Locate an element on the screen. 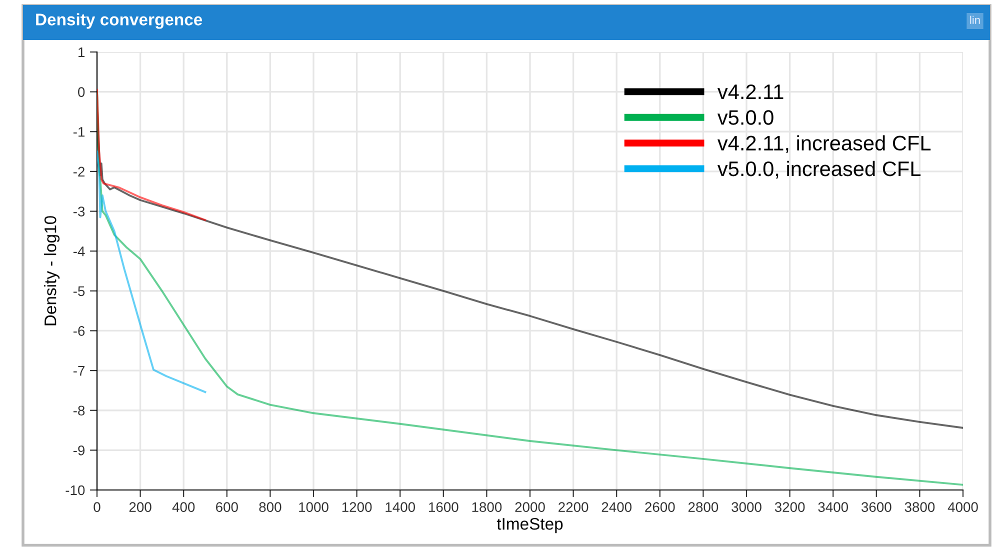 This screenshot has height=548, width=994. x-tick-label: 3600 is located at coordinates (876, 507).